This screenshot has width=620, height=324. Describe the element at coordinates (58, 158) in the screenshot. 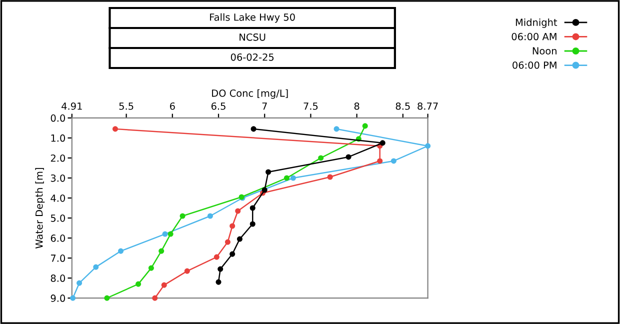

I see `y-tick-label: 2.0` at that location.